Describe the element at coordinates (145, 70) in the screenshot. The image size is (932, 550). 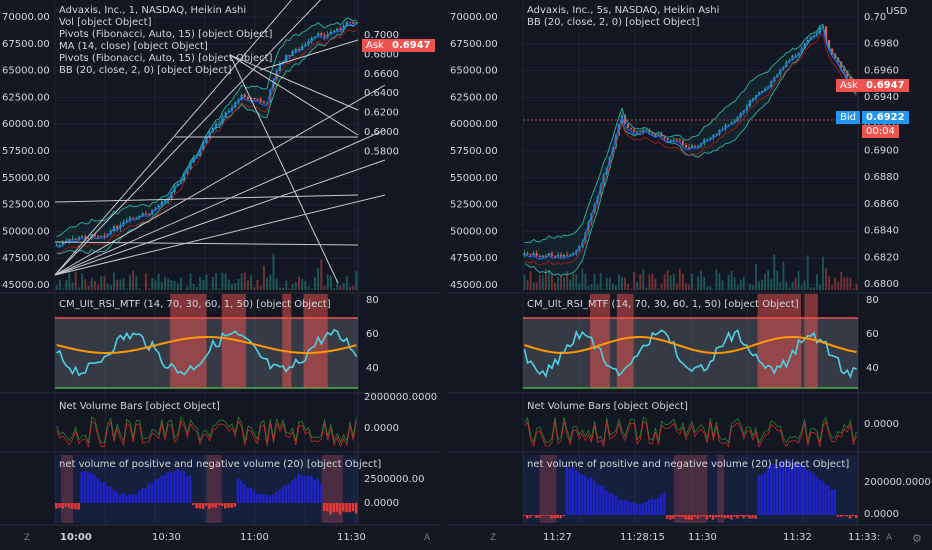
I see `left-legend-line: BB (20, close, 2, 0) [object Object]` at that location.